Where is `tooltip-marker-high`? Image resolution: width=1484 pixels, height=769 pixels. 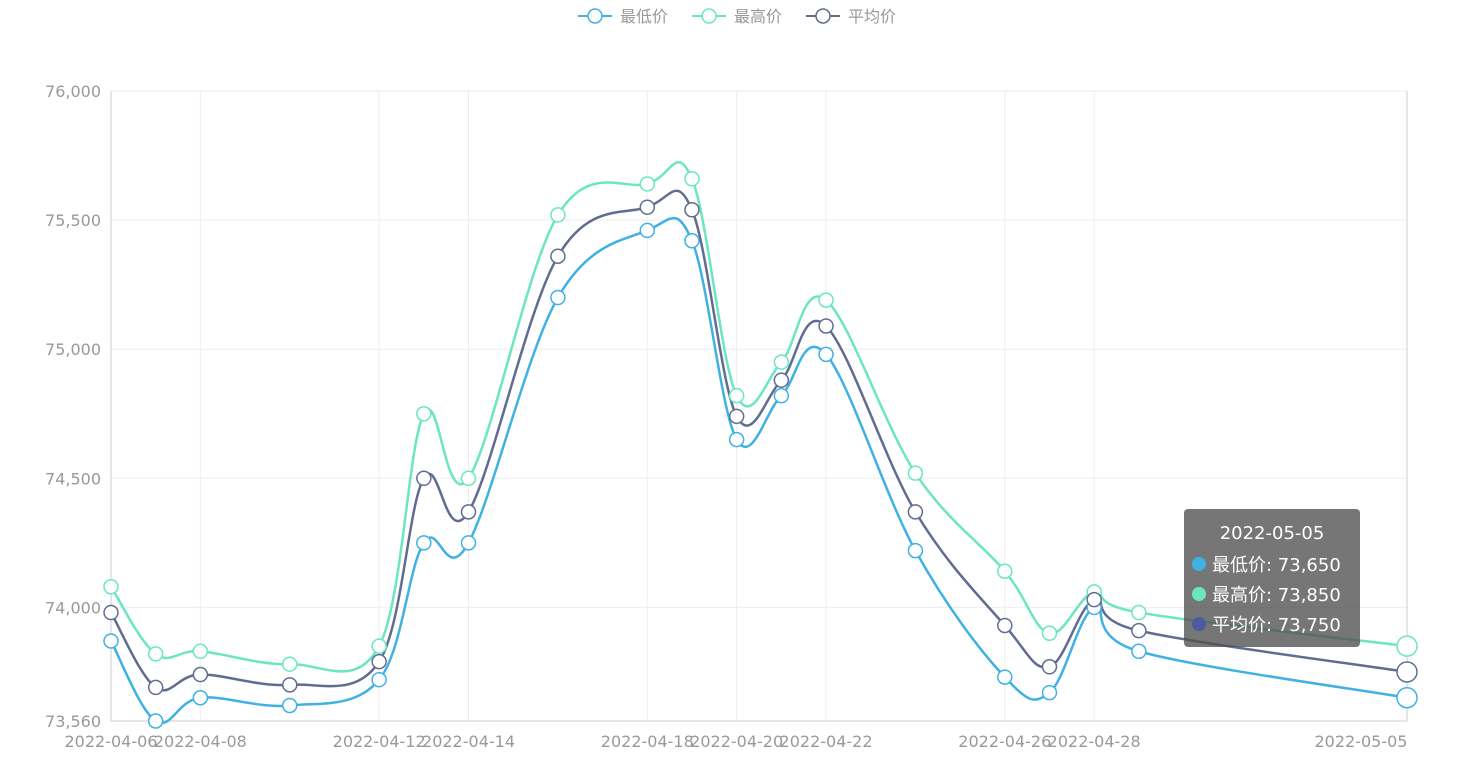
tooltip-marker-high is located at coordinates (1199, 594).